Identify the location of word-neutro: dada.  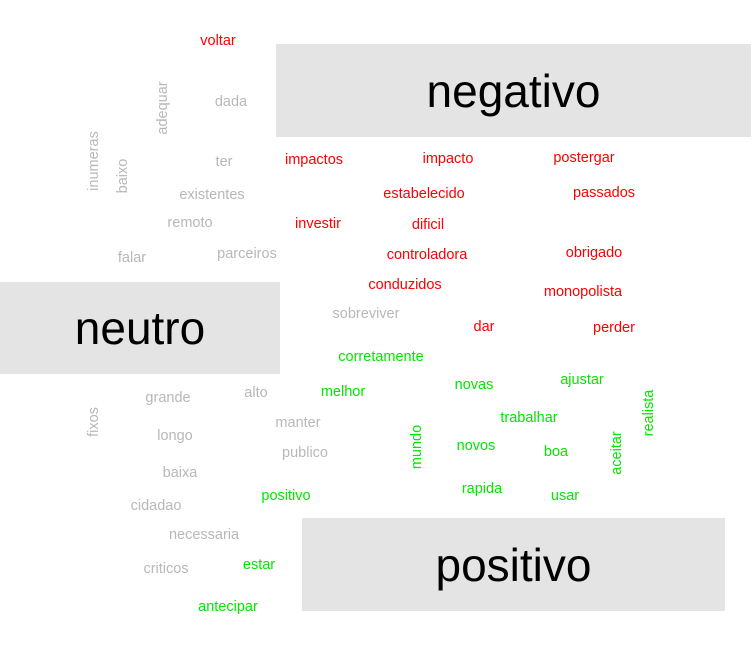
(231, 101).